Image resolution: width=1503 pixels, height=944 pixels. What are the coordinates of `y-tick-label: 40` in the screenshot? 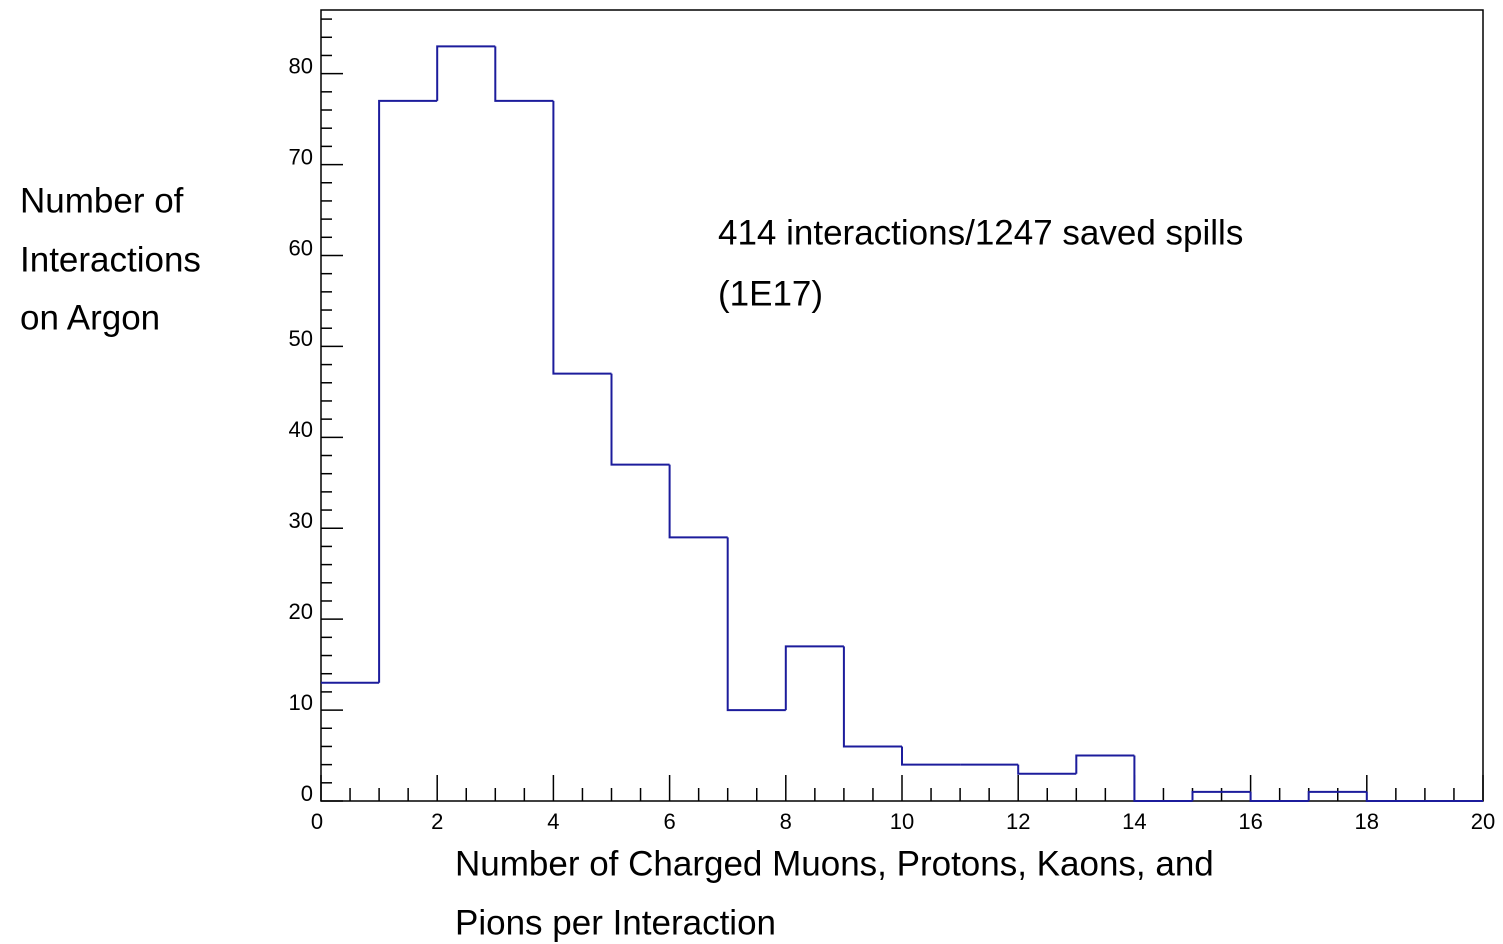 It's located at (301, 429).